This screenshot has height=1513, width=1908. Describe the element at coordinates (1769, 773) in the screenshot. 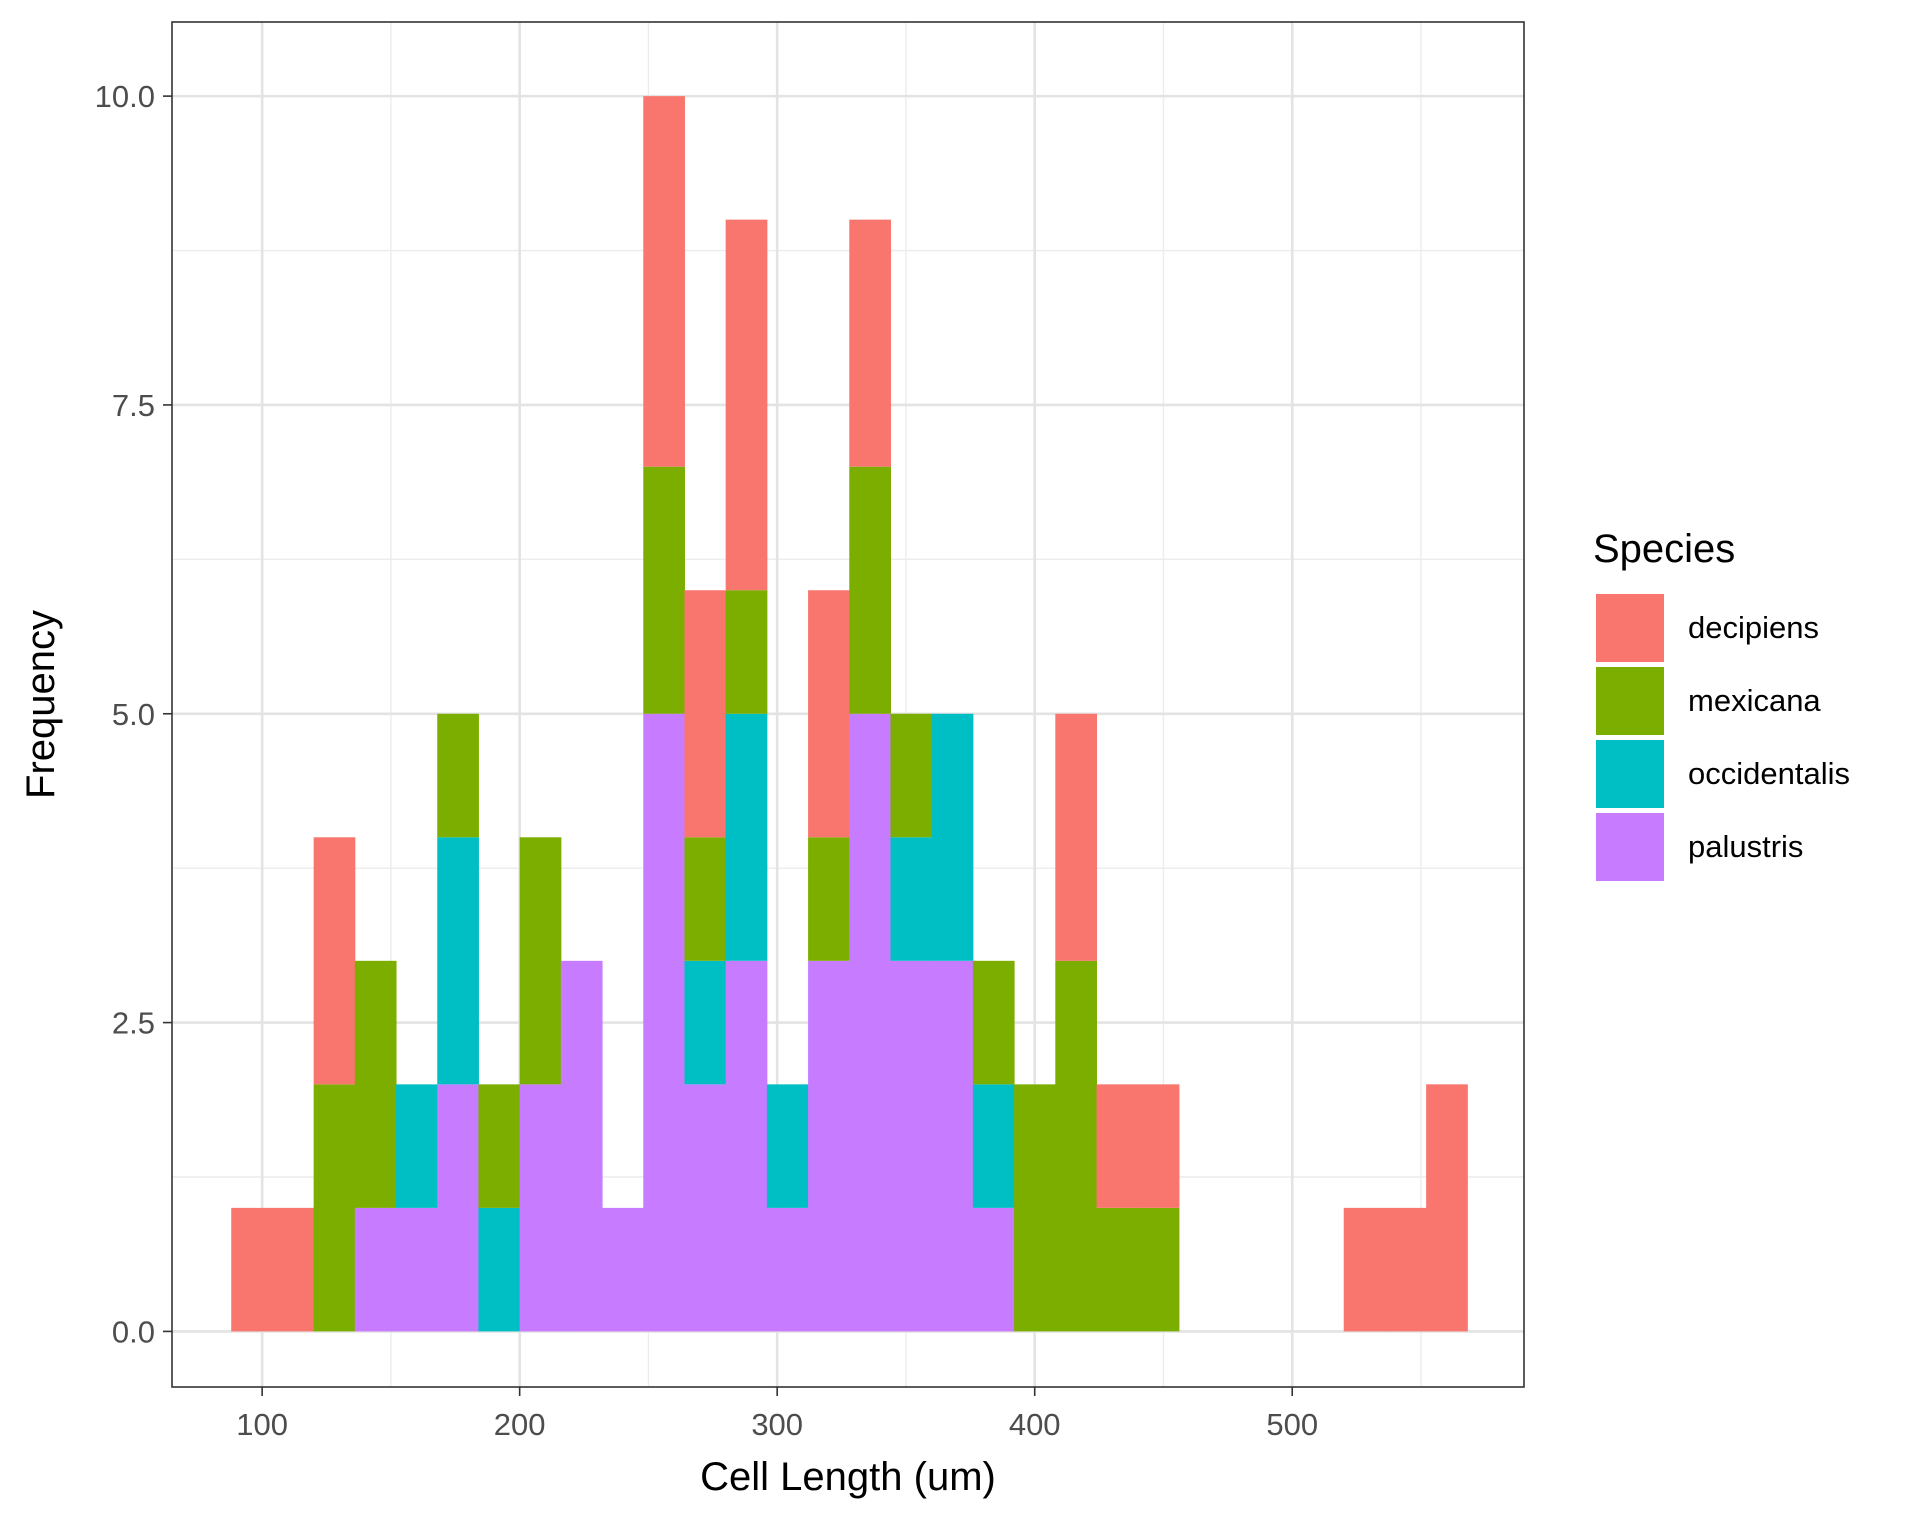

I see `legend-label-occidentalis: occidentalis` at that location.